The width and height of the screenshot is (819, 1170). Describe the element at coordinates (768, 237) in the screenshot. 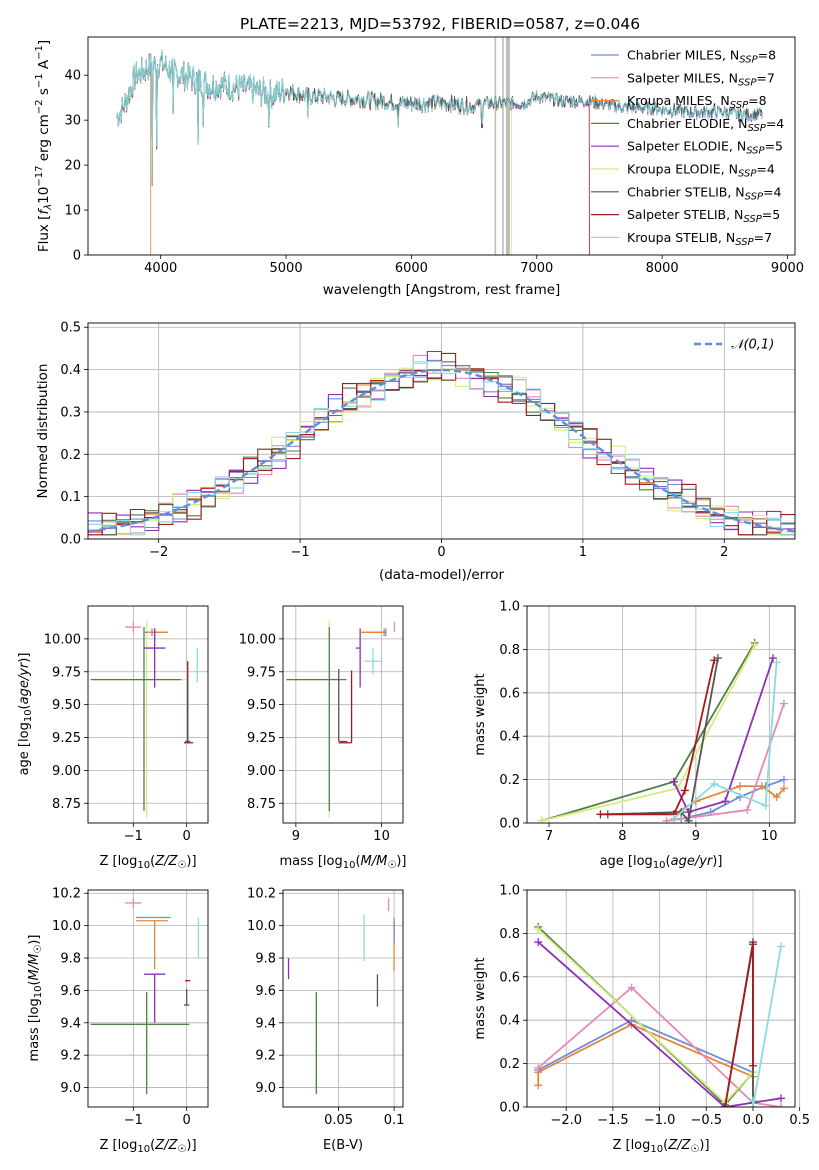

I see `legend-nssp: 7` at that location.